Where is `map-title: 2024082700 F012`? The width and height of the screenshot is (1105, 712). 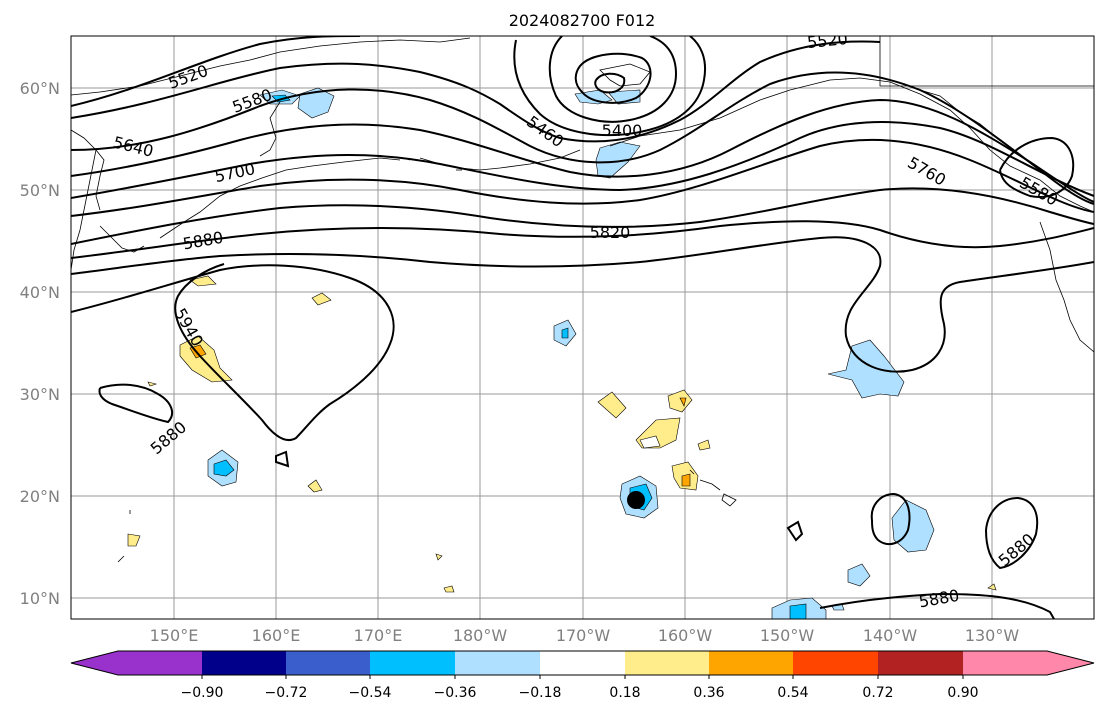
map-title: 2024082700 F012 is located at coordinates (582, 20).